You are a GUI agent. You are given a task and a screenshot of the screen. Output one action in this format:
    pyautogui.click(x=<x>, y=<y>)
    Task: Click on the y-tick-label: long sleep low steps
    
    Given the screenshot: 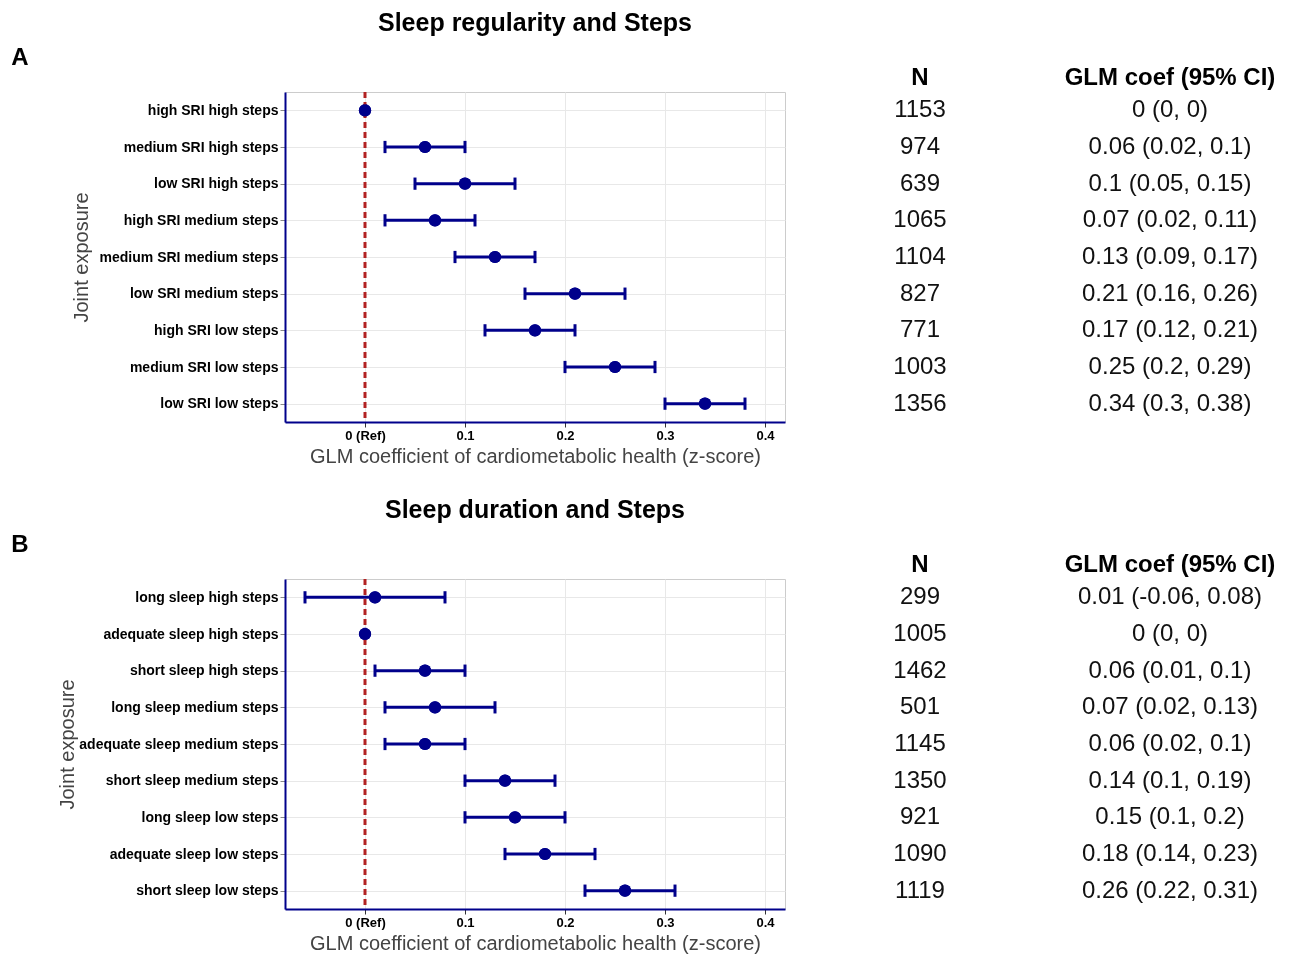 What is the action you would take?
    pyautogui.click(x=210, y=816)
    